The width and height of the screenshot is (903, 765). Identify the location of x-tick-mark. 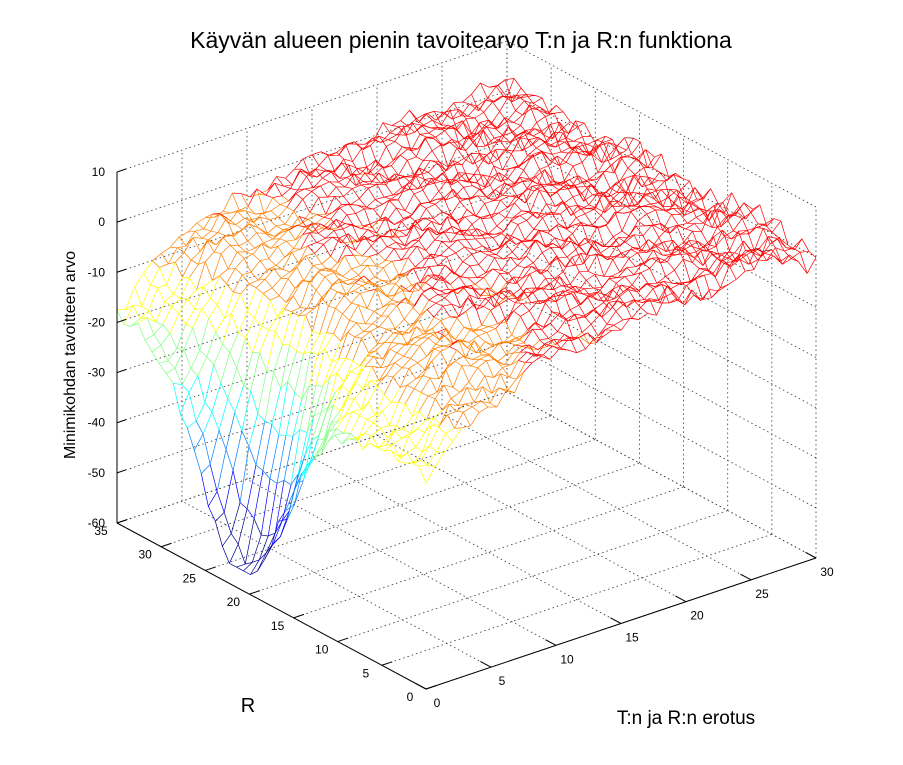
(811, 555).